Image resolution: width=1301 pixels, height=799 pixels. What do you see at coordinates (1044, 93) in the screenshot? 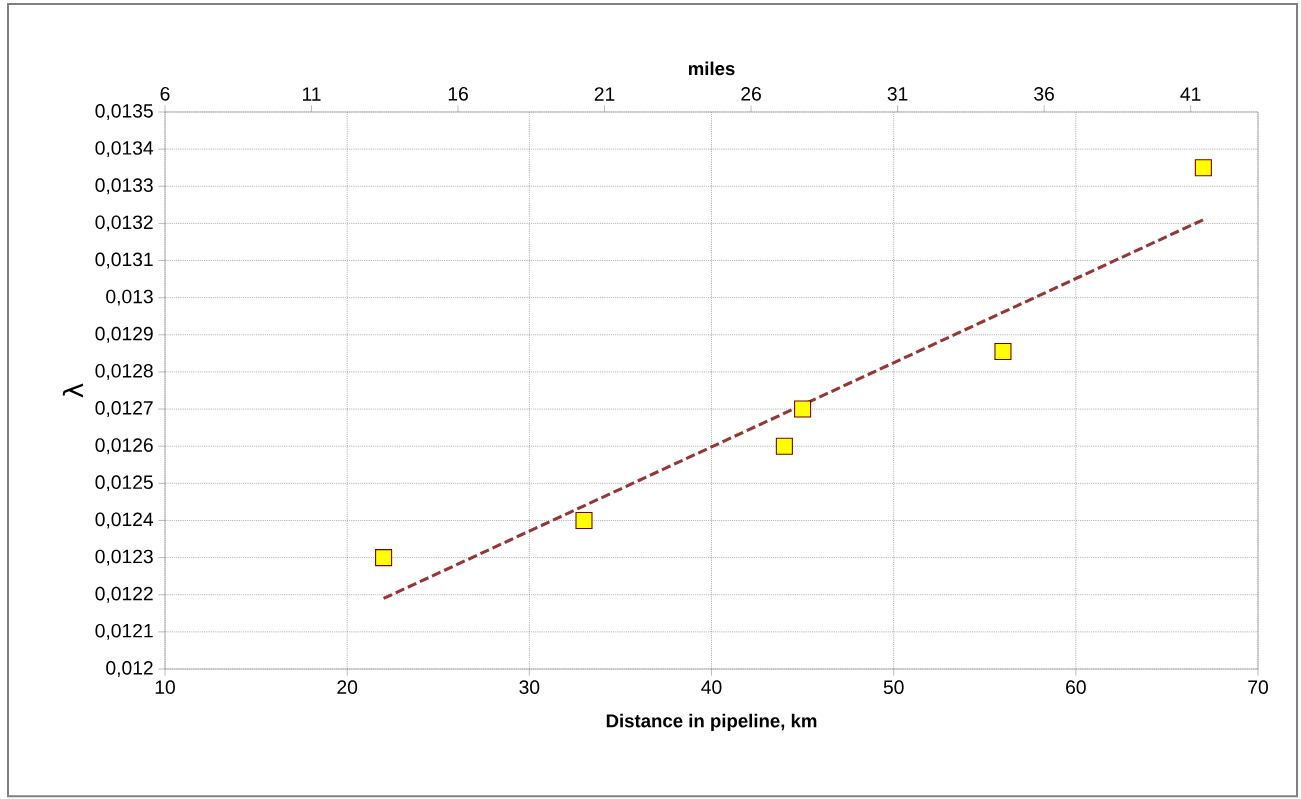
I see `x2-tick-label: 36` at bounding box center [1044, 93].